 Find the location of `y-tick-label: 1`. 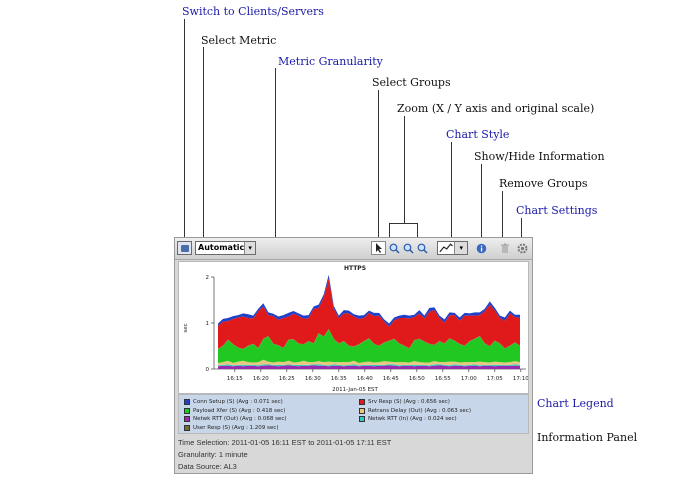

y-tick-label: 1 is located at coordinates (208, 324).